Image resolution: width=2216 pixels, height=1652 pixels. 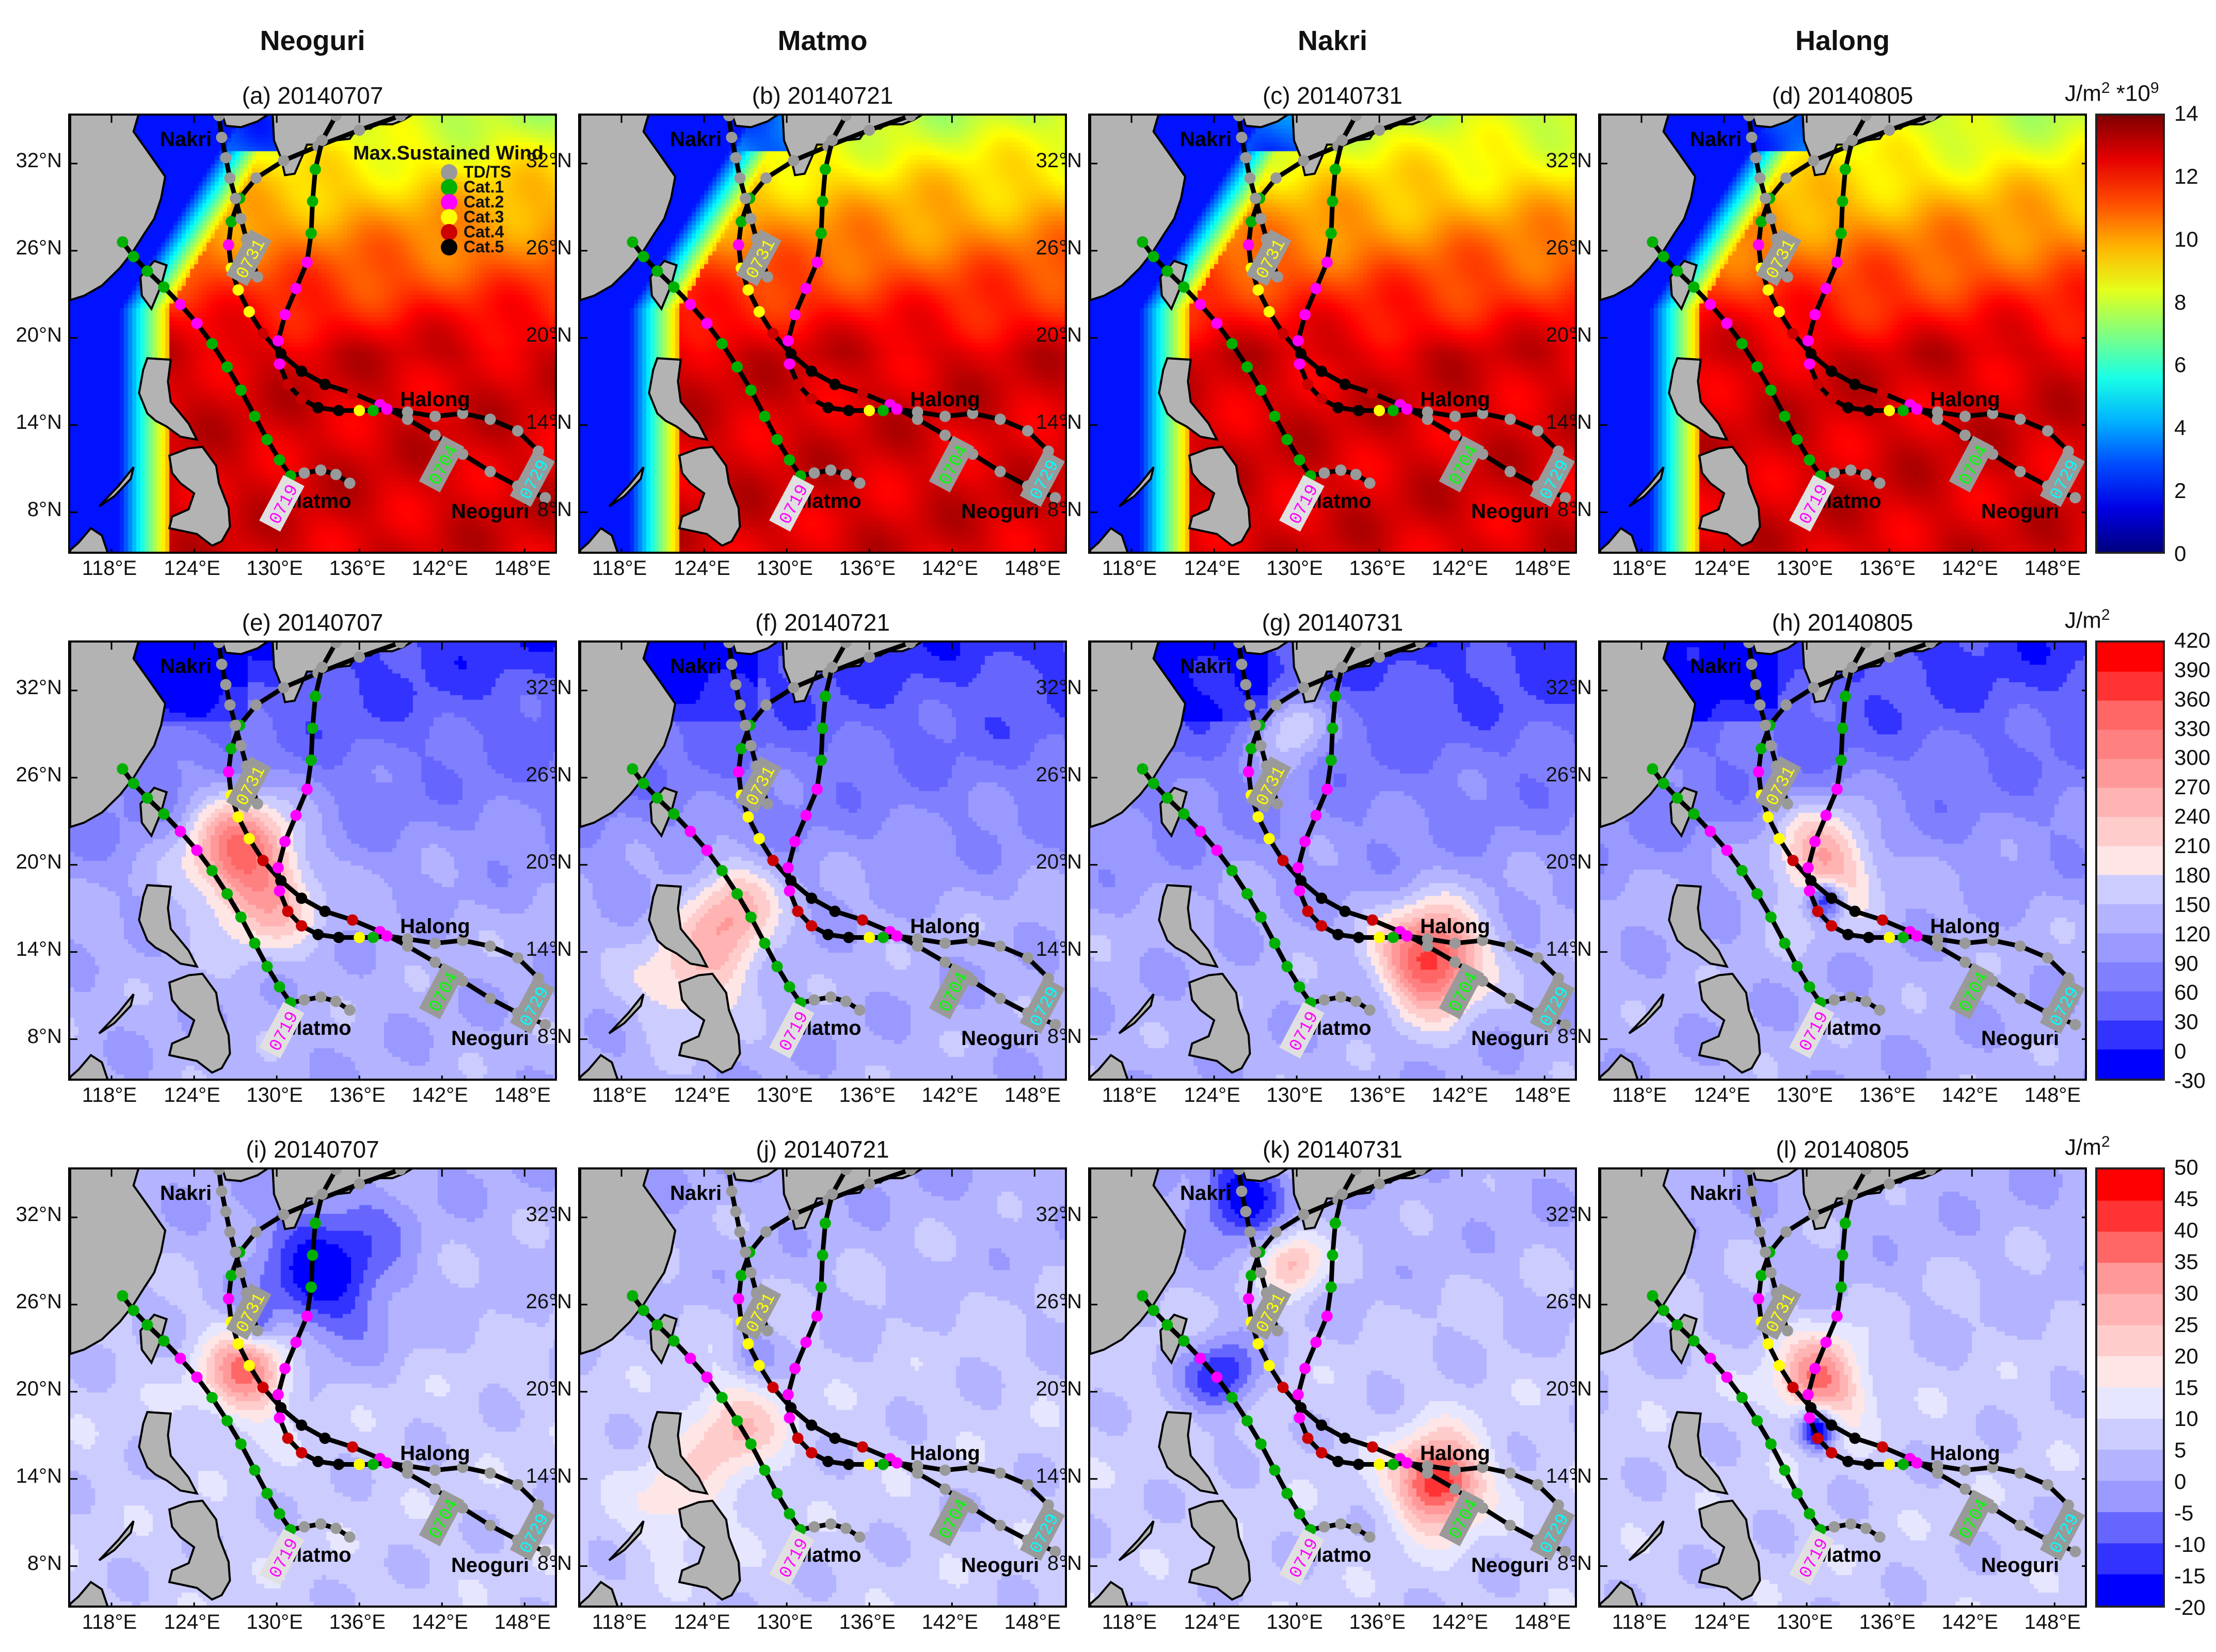 What do you see at coordinates (449, 187) in the screenshot?
I see `legend-marker-icon` at bounding box center [449, 187].